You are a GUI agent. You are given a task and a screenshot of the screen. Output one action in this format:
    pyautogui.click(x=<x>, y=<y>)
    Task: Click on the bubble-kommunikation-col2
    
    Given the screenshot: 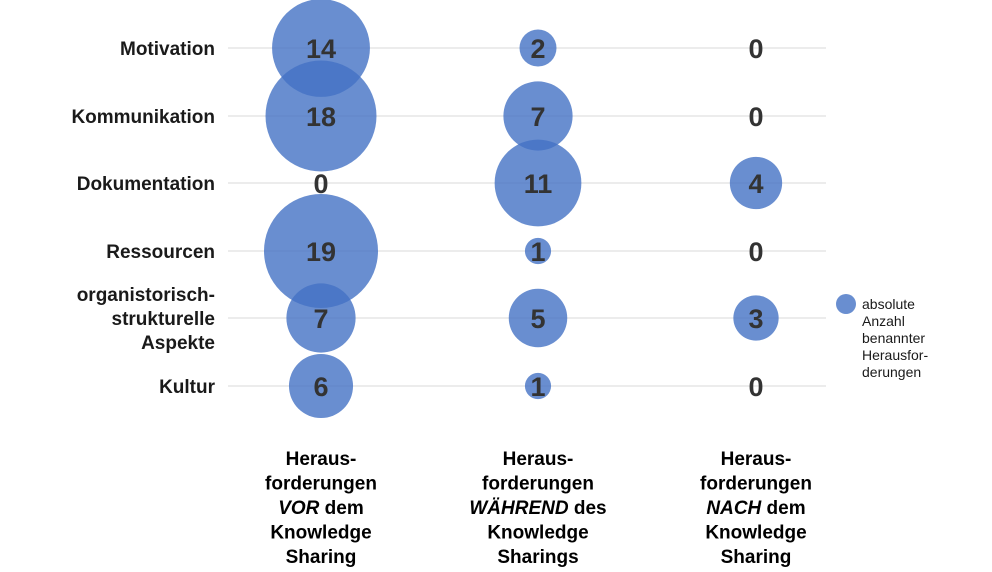 What is the action you would take?
    pyautogui.click(x=538, y=116)
    